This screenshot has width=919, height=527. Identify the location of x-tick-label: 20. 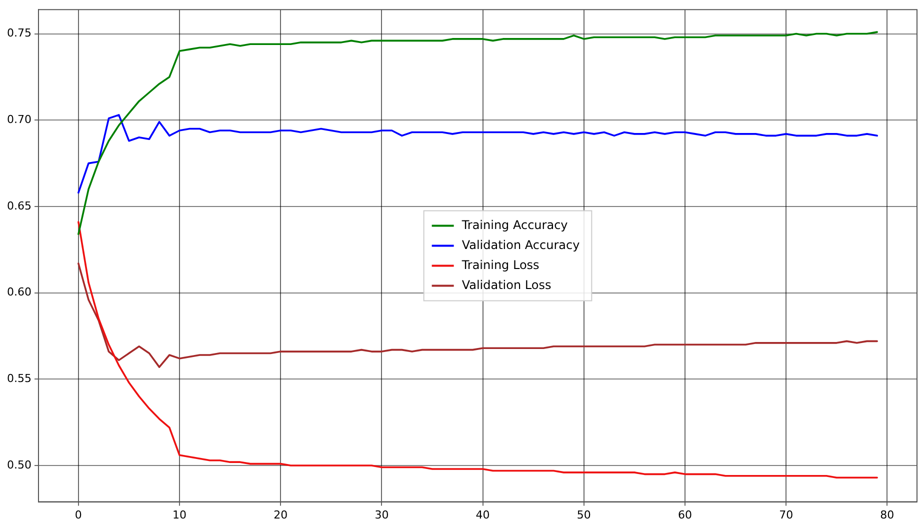
(281, 515).